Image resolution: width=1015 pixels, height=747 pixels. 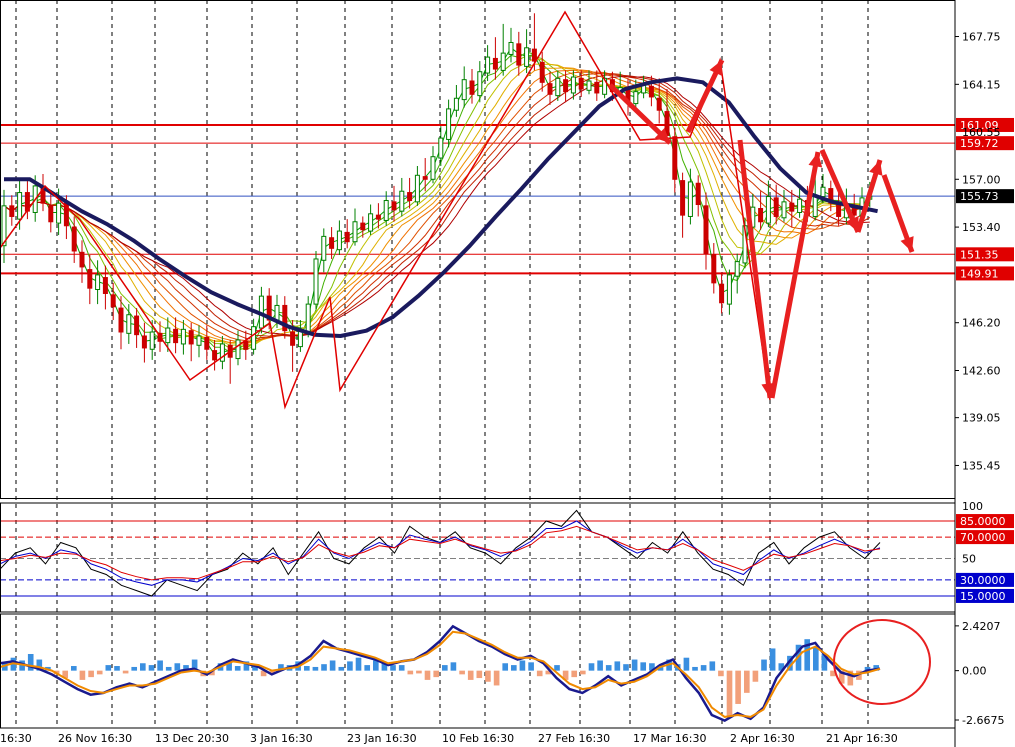 I want to click on x-axis-label: 13 Dec 20:30, so click(x=192, y=738).